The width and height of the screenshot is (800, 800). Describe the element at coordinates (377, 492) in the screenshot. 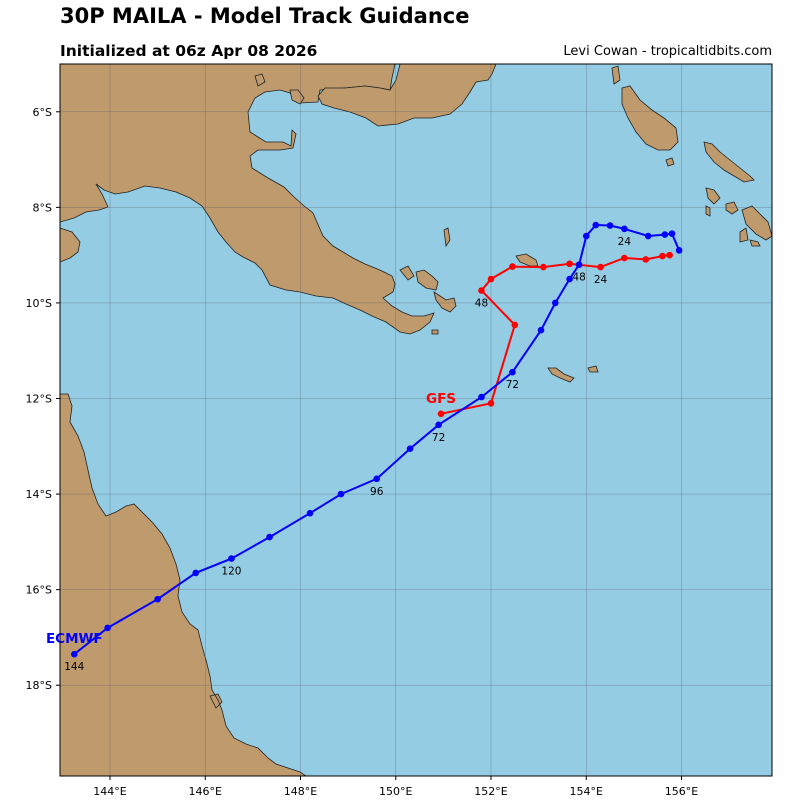

I see `ecmwf-forecast-hour-label: 96` at that location.